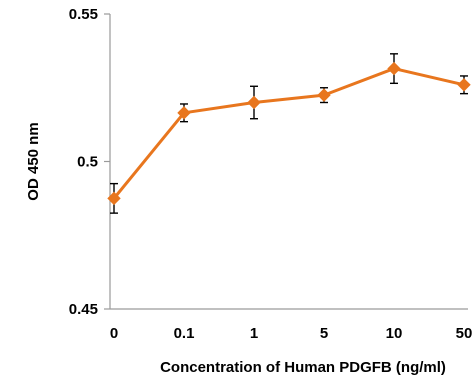 This screenshot has height=383, width=476. I want to click on y-tick-label: 0.55, so click(83, 14).